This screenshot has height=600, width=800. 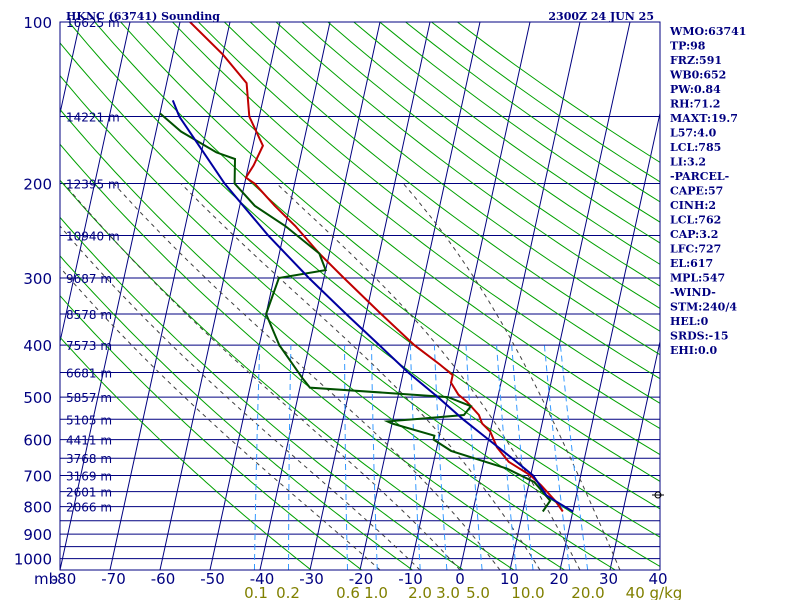 I want to click on pressure-tick-label: 200, so click(x=37, y=185).